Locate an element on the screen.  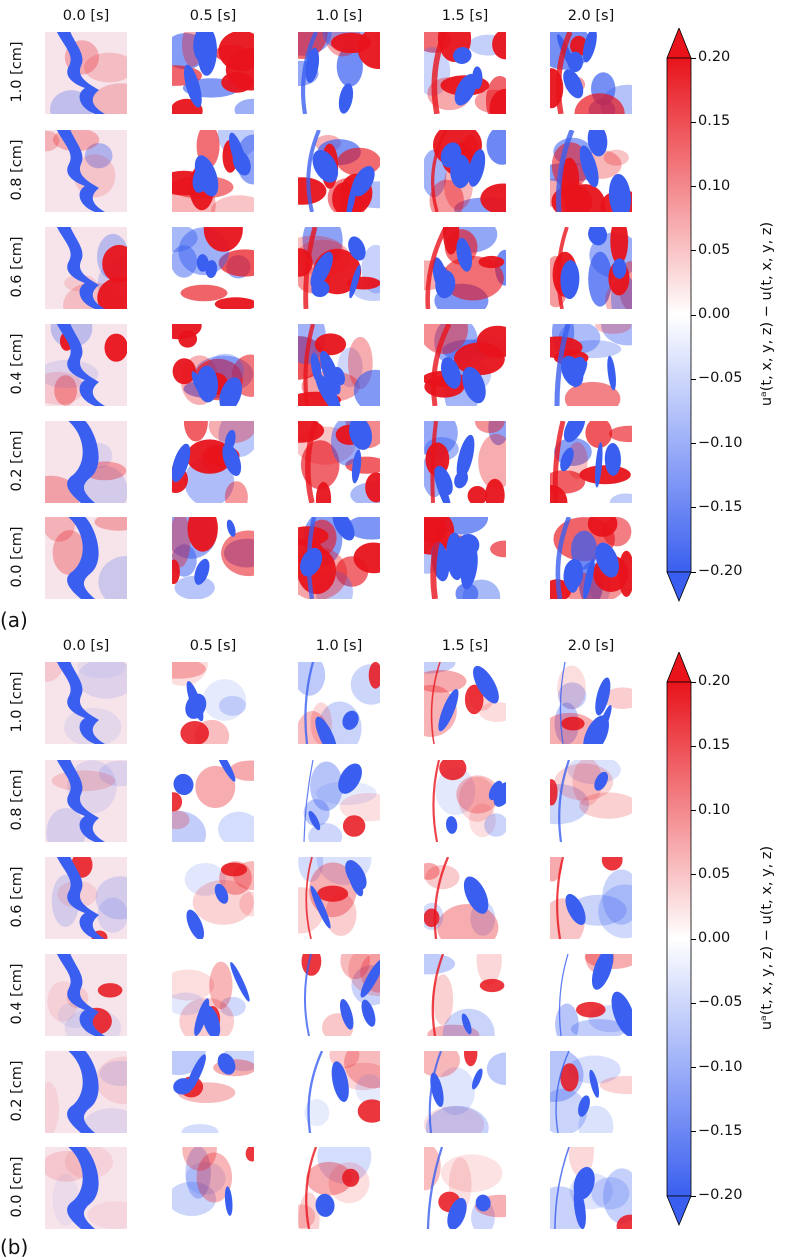
colorbar-tick-label: −0.20 is located at coordinates (720, 571).